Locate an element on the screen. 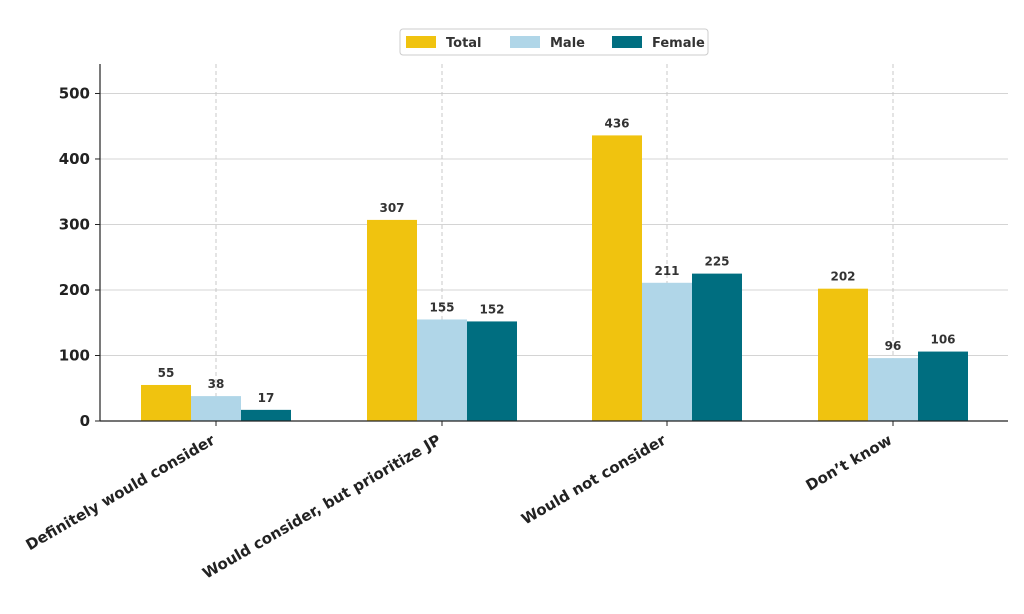 The height and width of the screenshot is (614, 1024). x-tick-label: Would consider, but prioritize JP is located at coordinates (321, 507).